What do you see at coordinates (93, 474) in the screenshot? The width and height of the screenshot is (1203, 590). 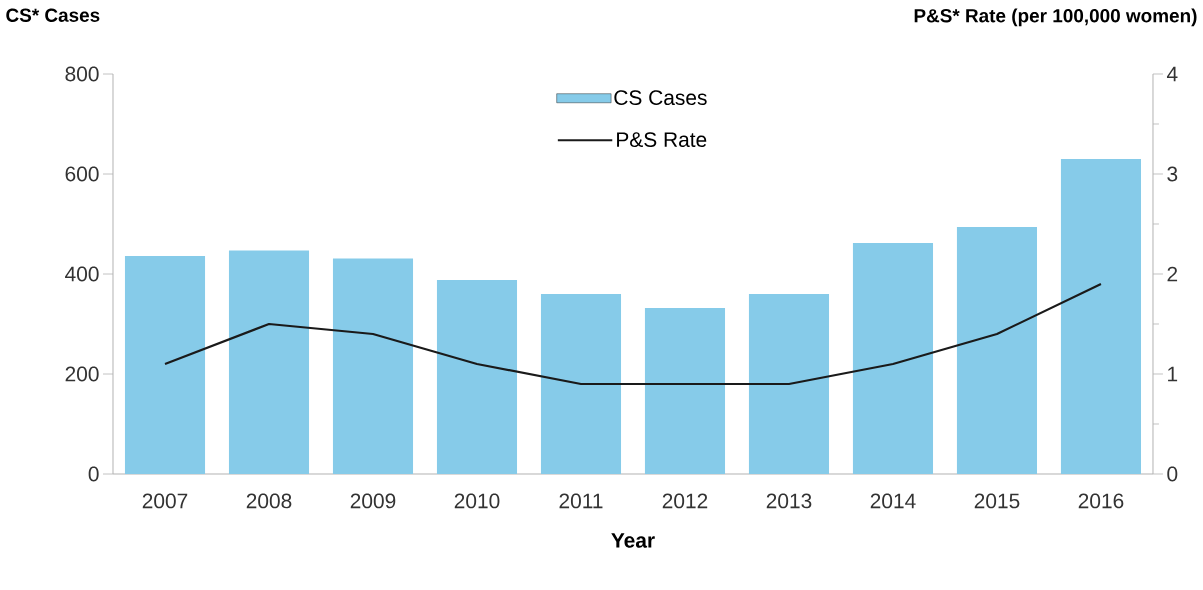 I see `y-tick-label: 0` at bounding box center [93, 474].